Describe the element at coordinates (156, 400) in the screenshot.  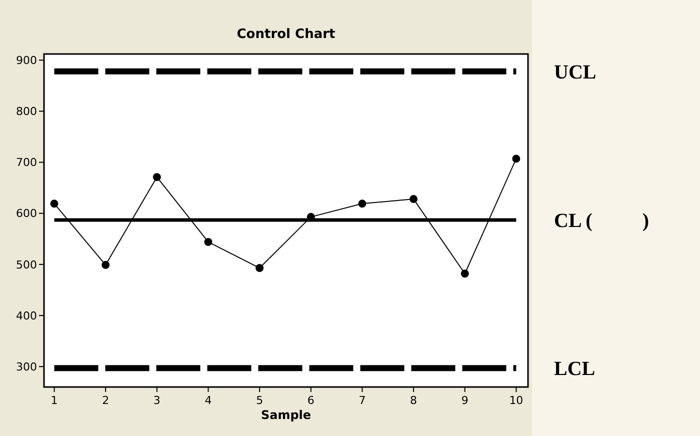
I see `x-tick-label: 3` at that location.